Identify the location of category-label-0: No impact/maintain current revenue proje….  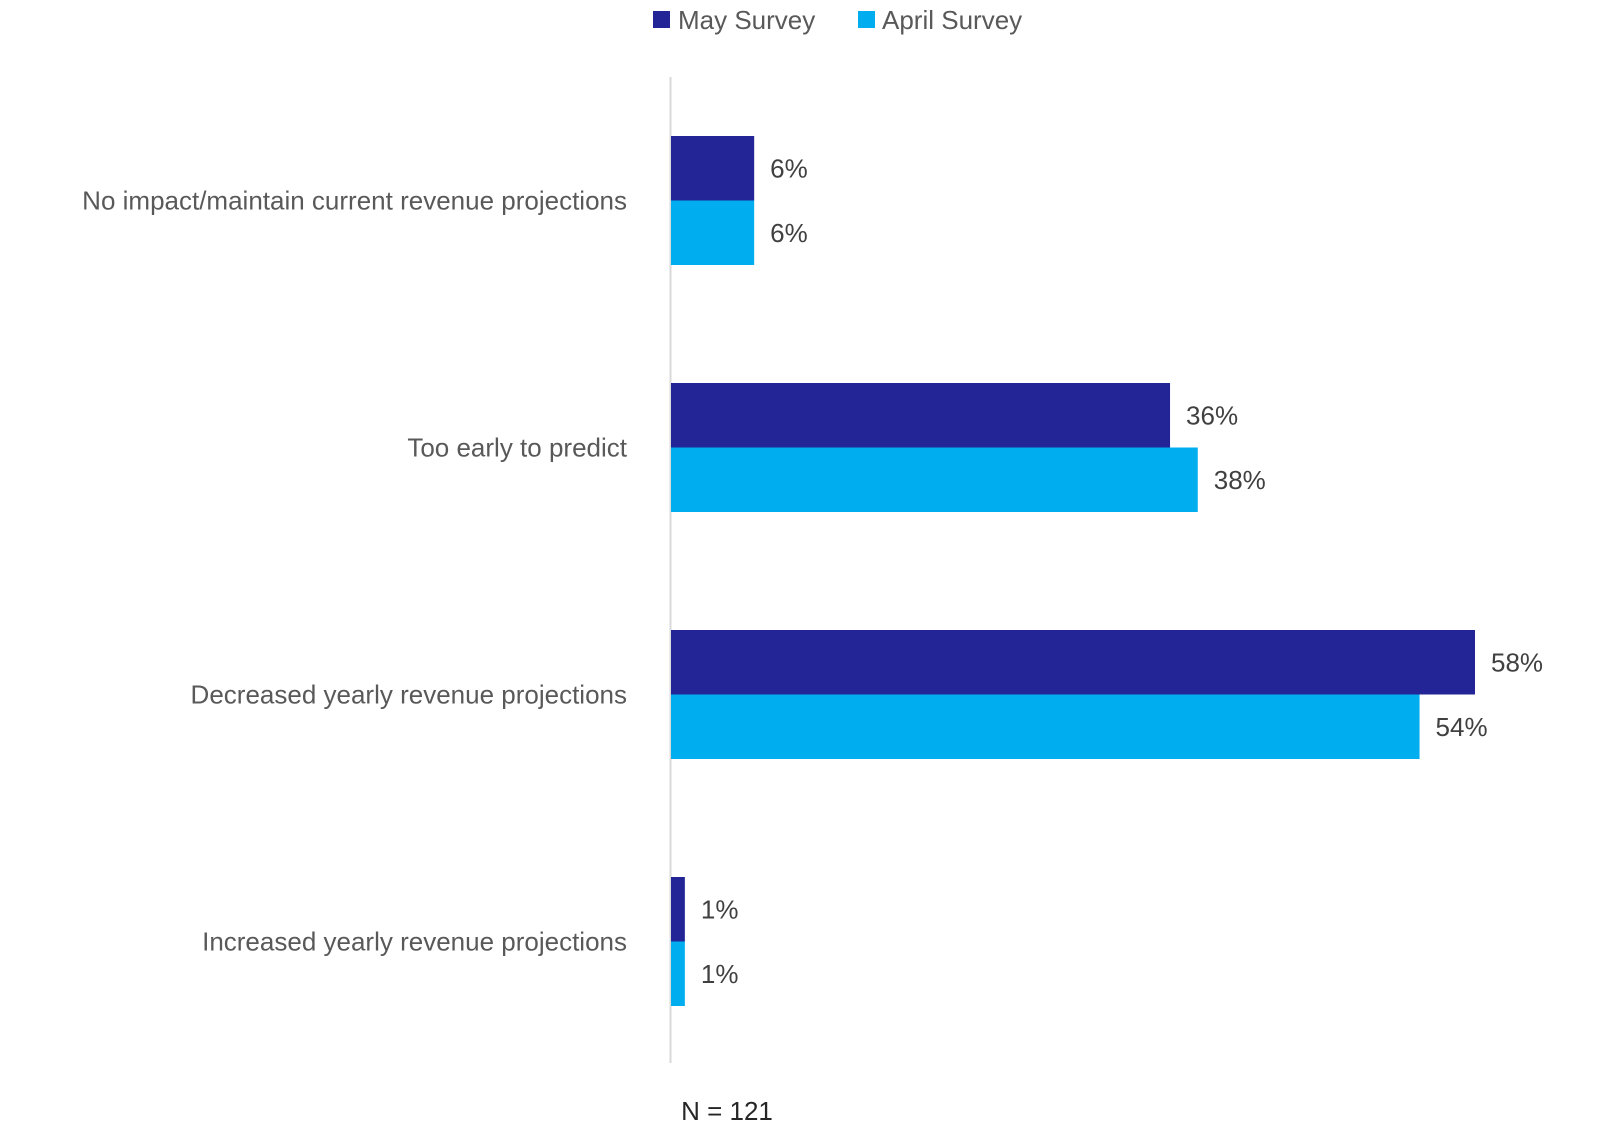
(354, 201).